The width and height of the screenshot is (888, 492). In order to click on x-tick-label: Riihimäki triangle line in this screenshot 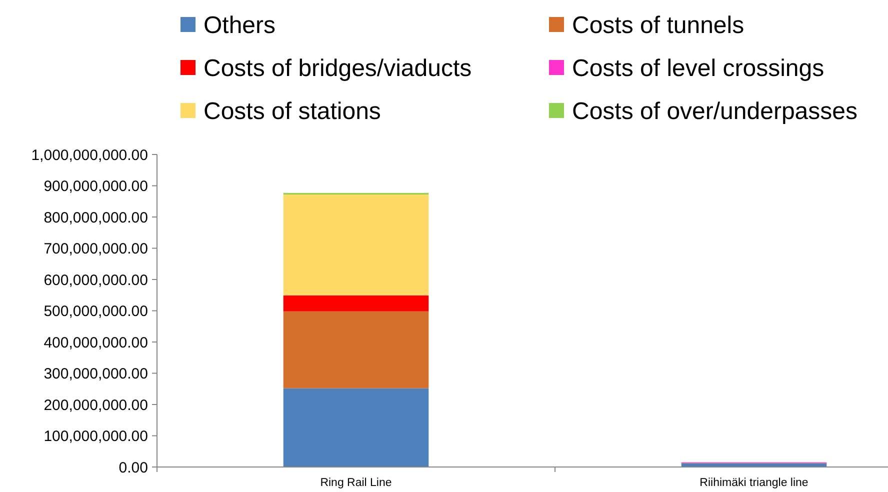, I will do `click(754, 483)`.